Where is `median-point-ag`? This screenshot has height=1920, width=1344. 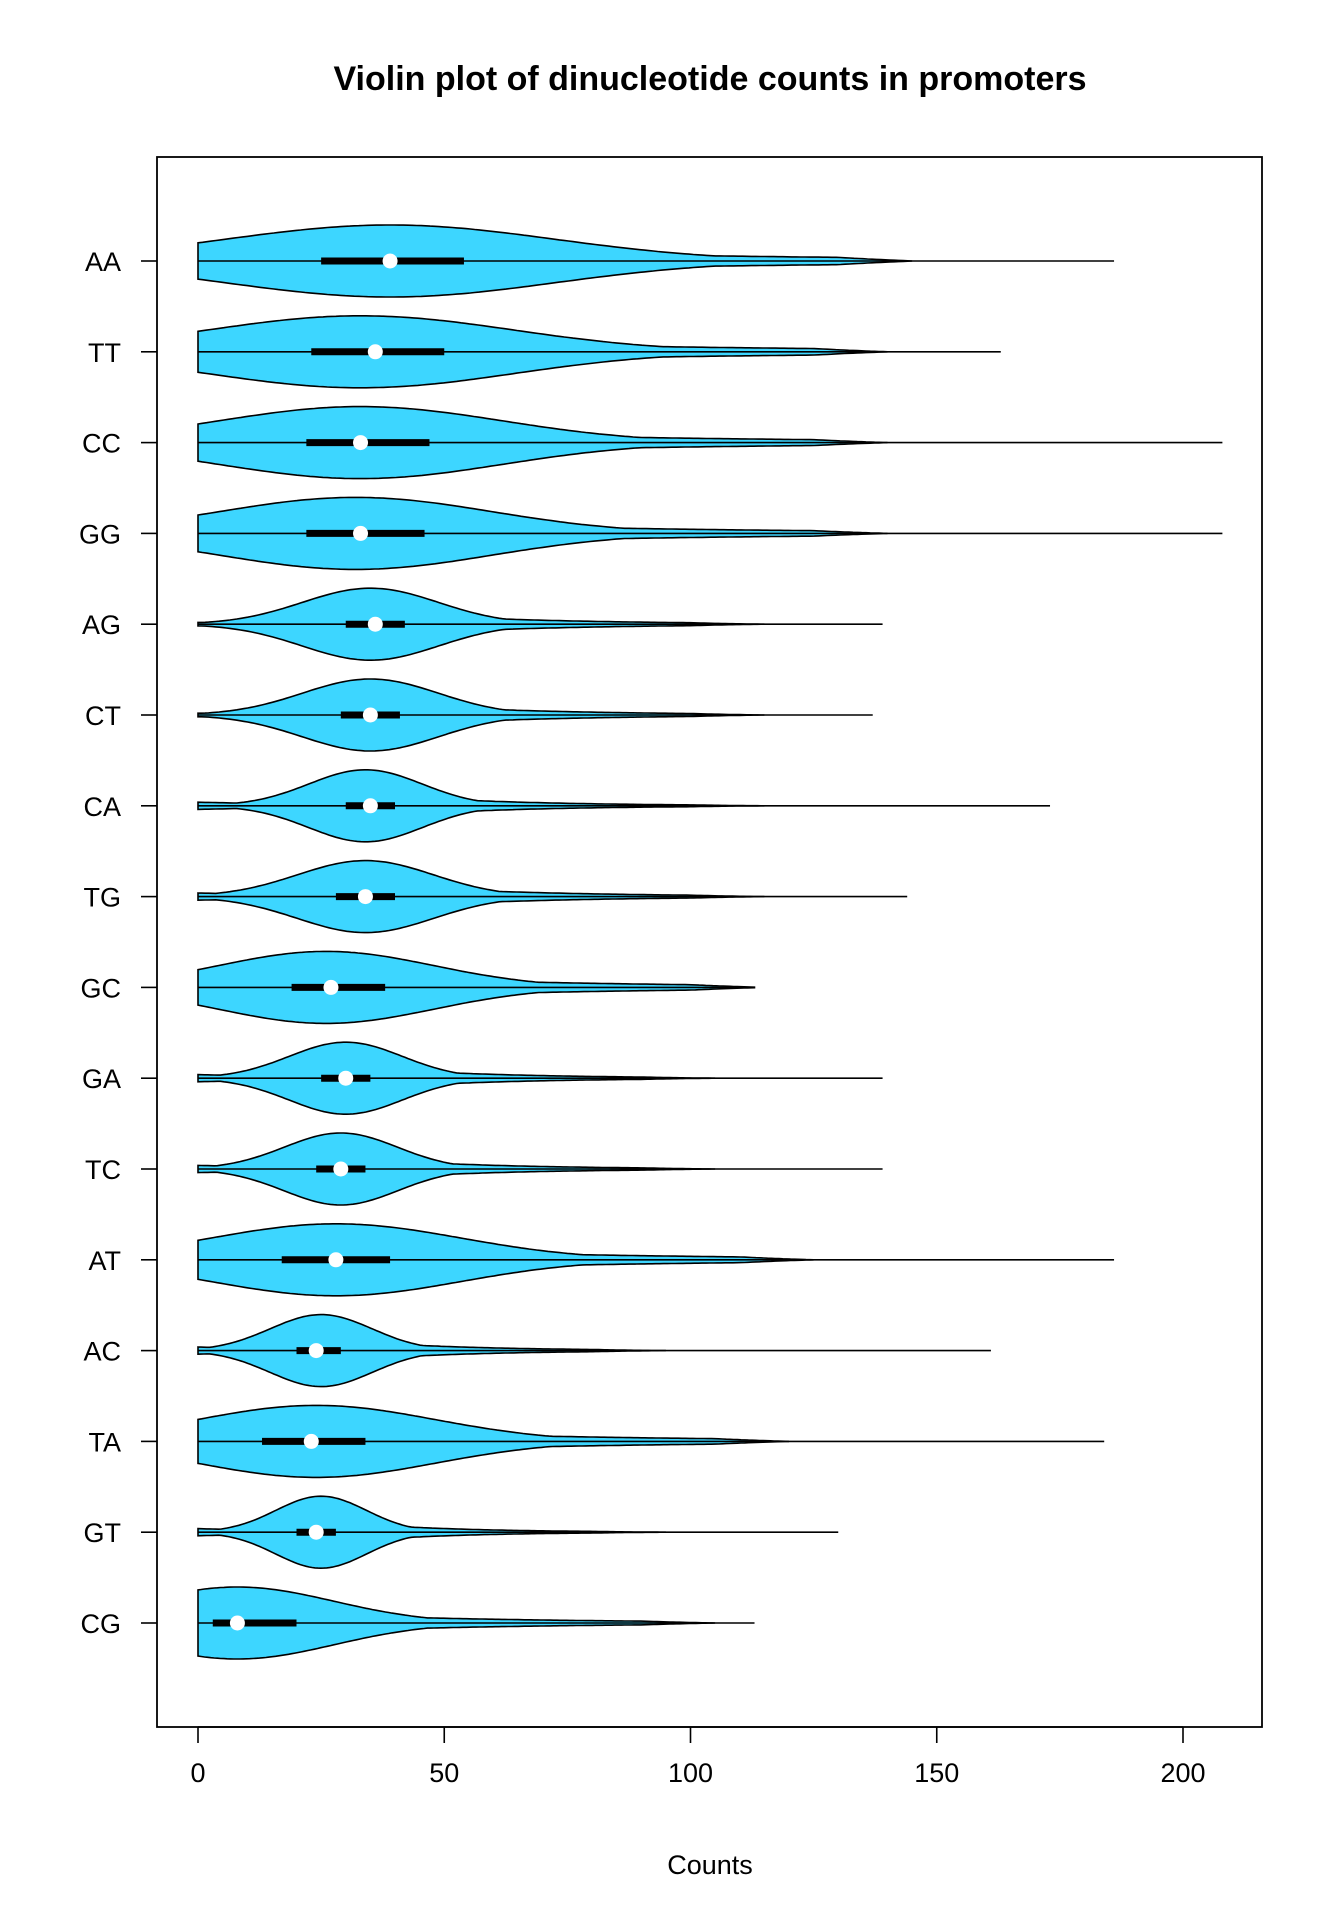
median-point-ag is located at coordinates (375, 624).